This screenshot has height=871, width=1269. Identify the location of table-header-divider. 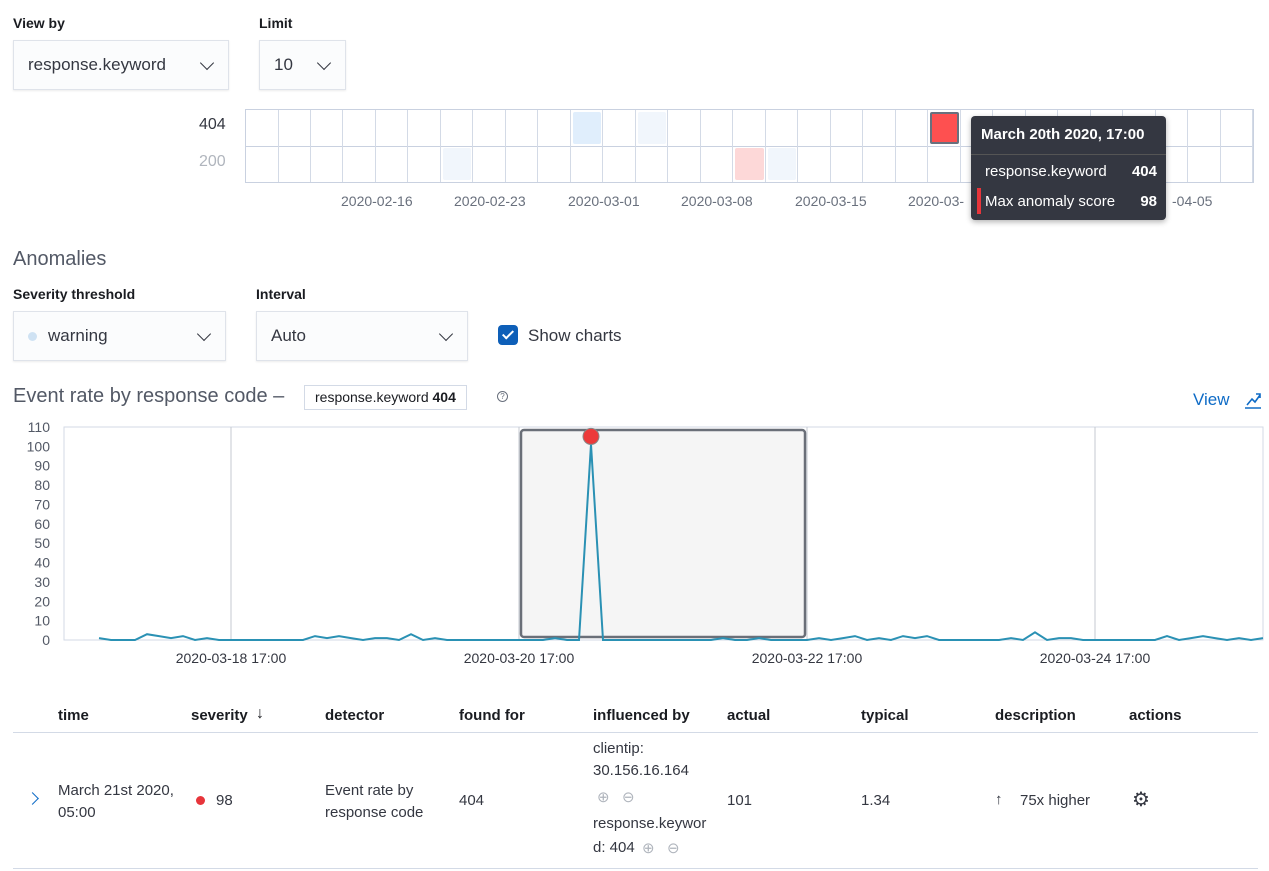
(635, 732).